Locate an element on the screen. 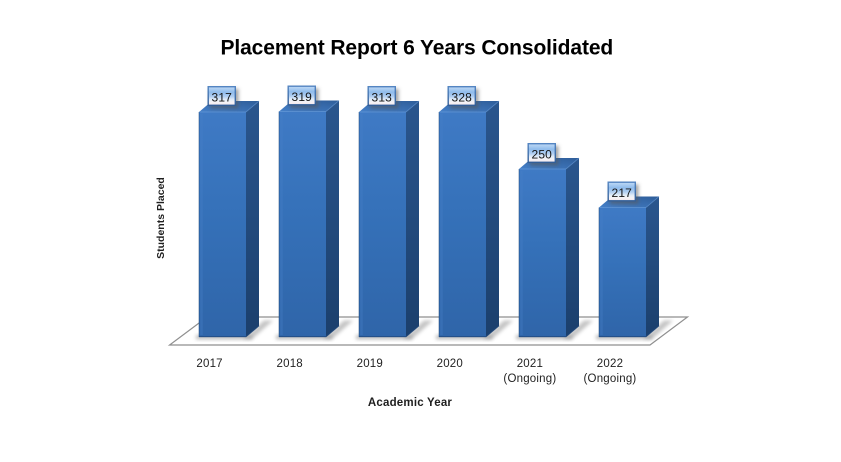  svg-text: Students Placed is located at coordinates (161, 218).